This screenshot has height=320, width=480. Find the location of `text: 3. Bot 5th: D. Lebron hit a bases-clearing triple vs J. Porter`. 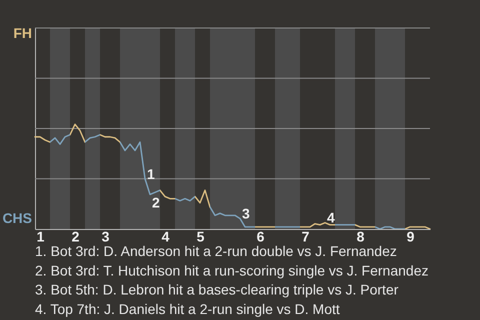

text: 3. Bot 5th: D. Lebron hit a bases-clearing triple vs J. Porter is located at coordinates (217, 290).